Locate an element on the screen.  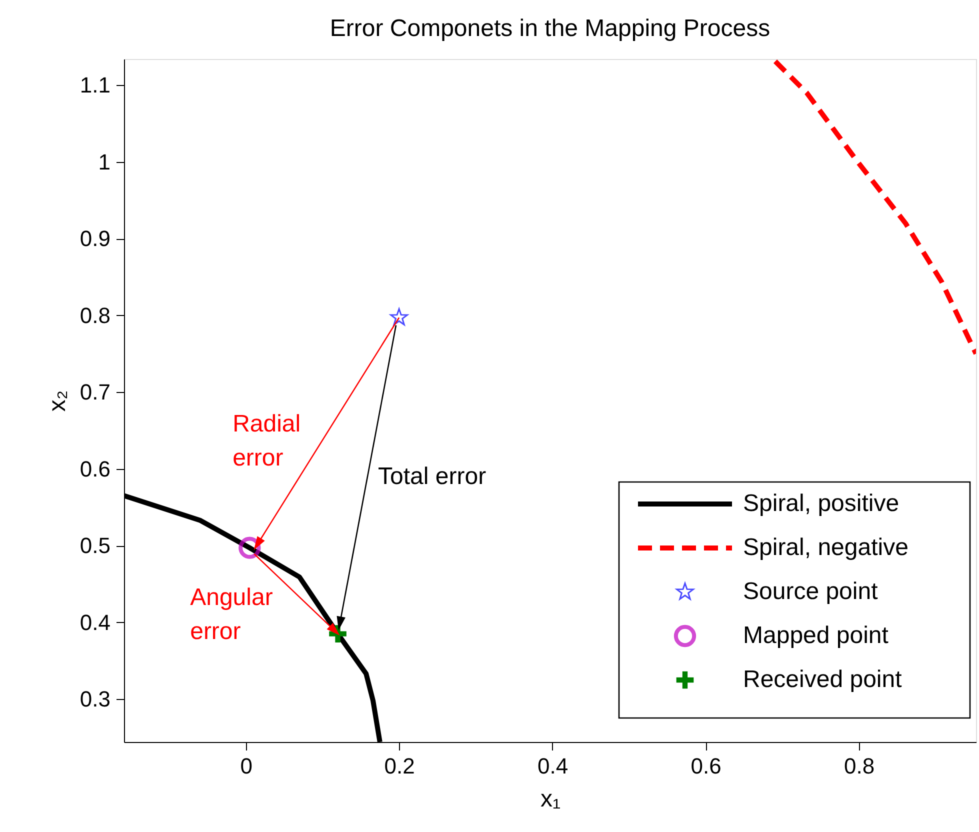
chart-title: Error Componets in the Mapping Process is located at coordinates (550, 28).